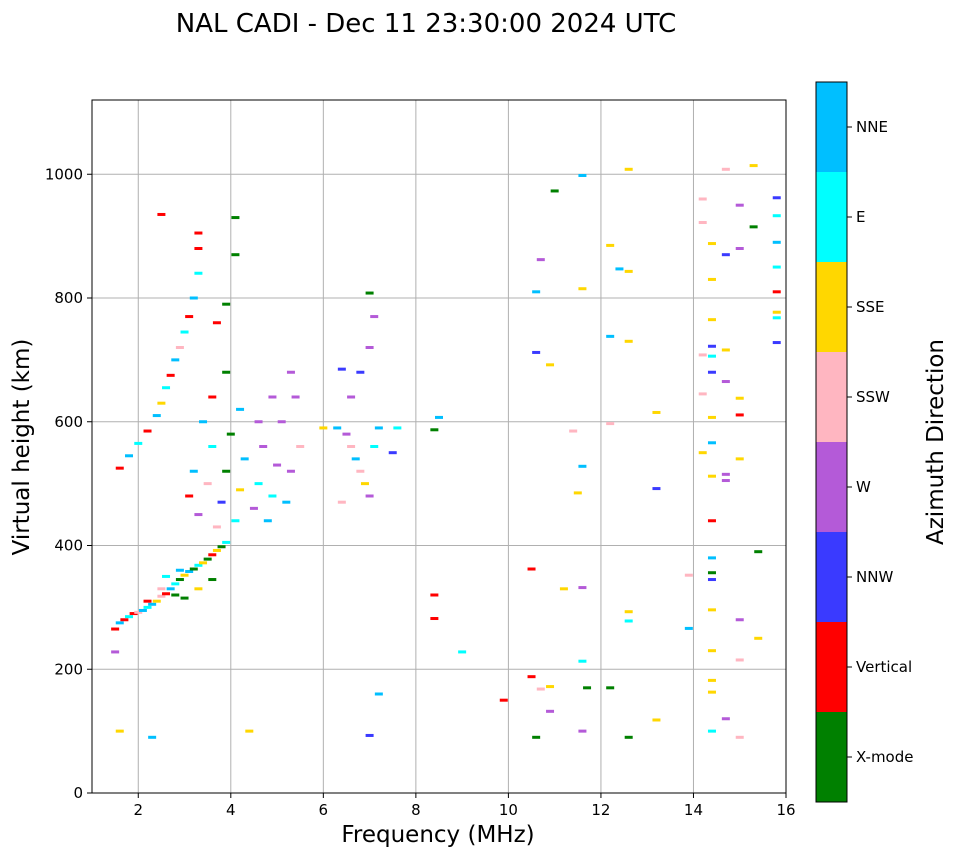  Describe the element at coordinates (64, 174) in the screenshot. I see `y-tick-label: 1000` at that location.